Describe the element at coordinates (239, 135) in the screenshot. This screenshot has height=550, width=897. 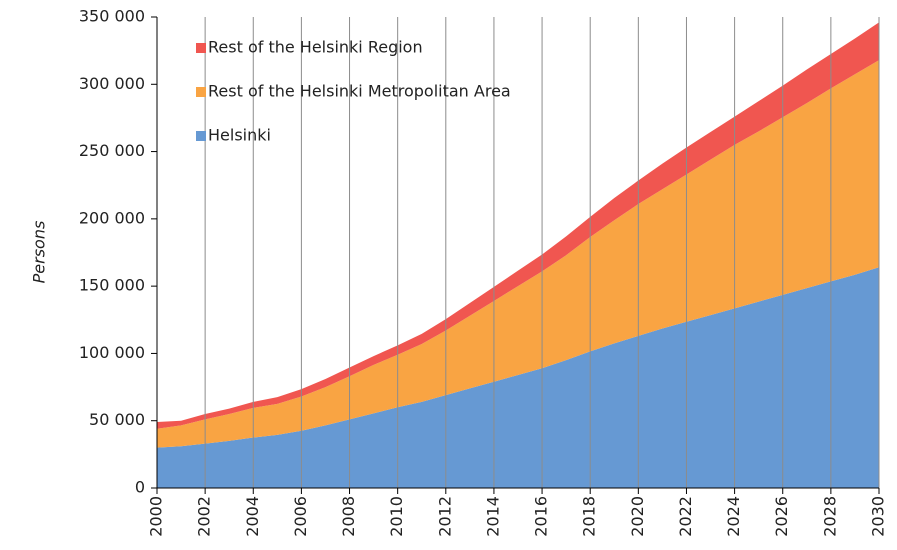
I see `legend-label: Helsinki` at that location.